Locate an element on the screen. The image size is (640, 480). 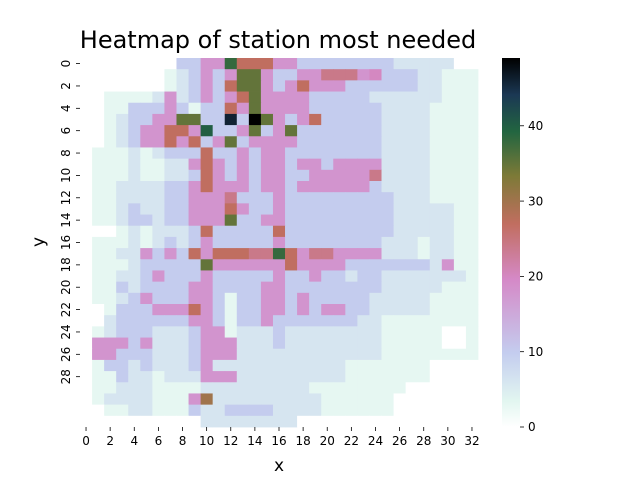
x-tick-label: 4 is located at coordinates (134, 441).